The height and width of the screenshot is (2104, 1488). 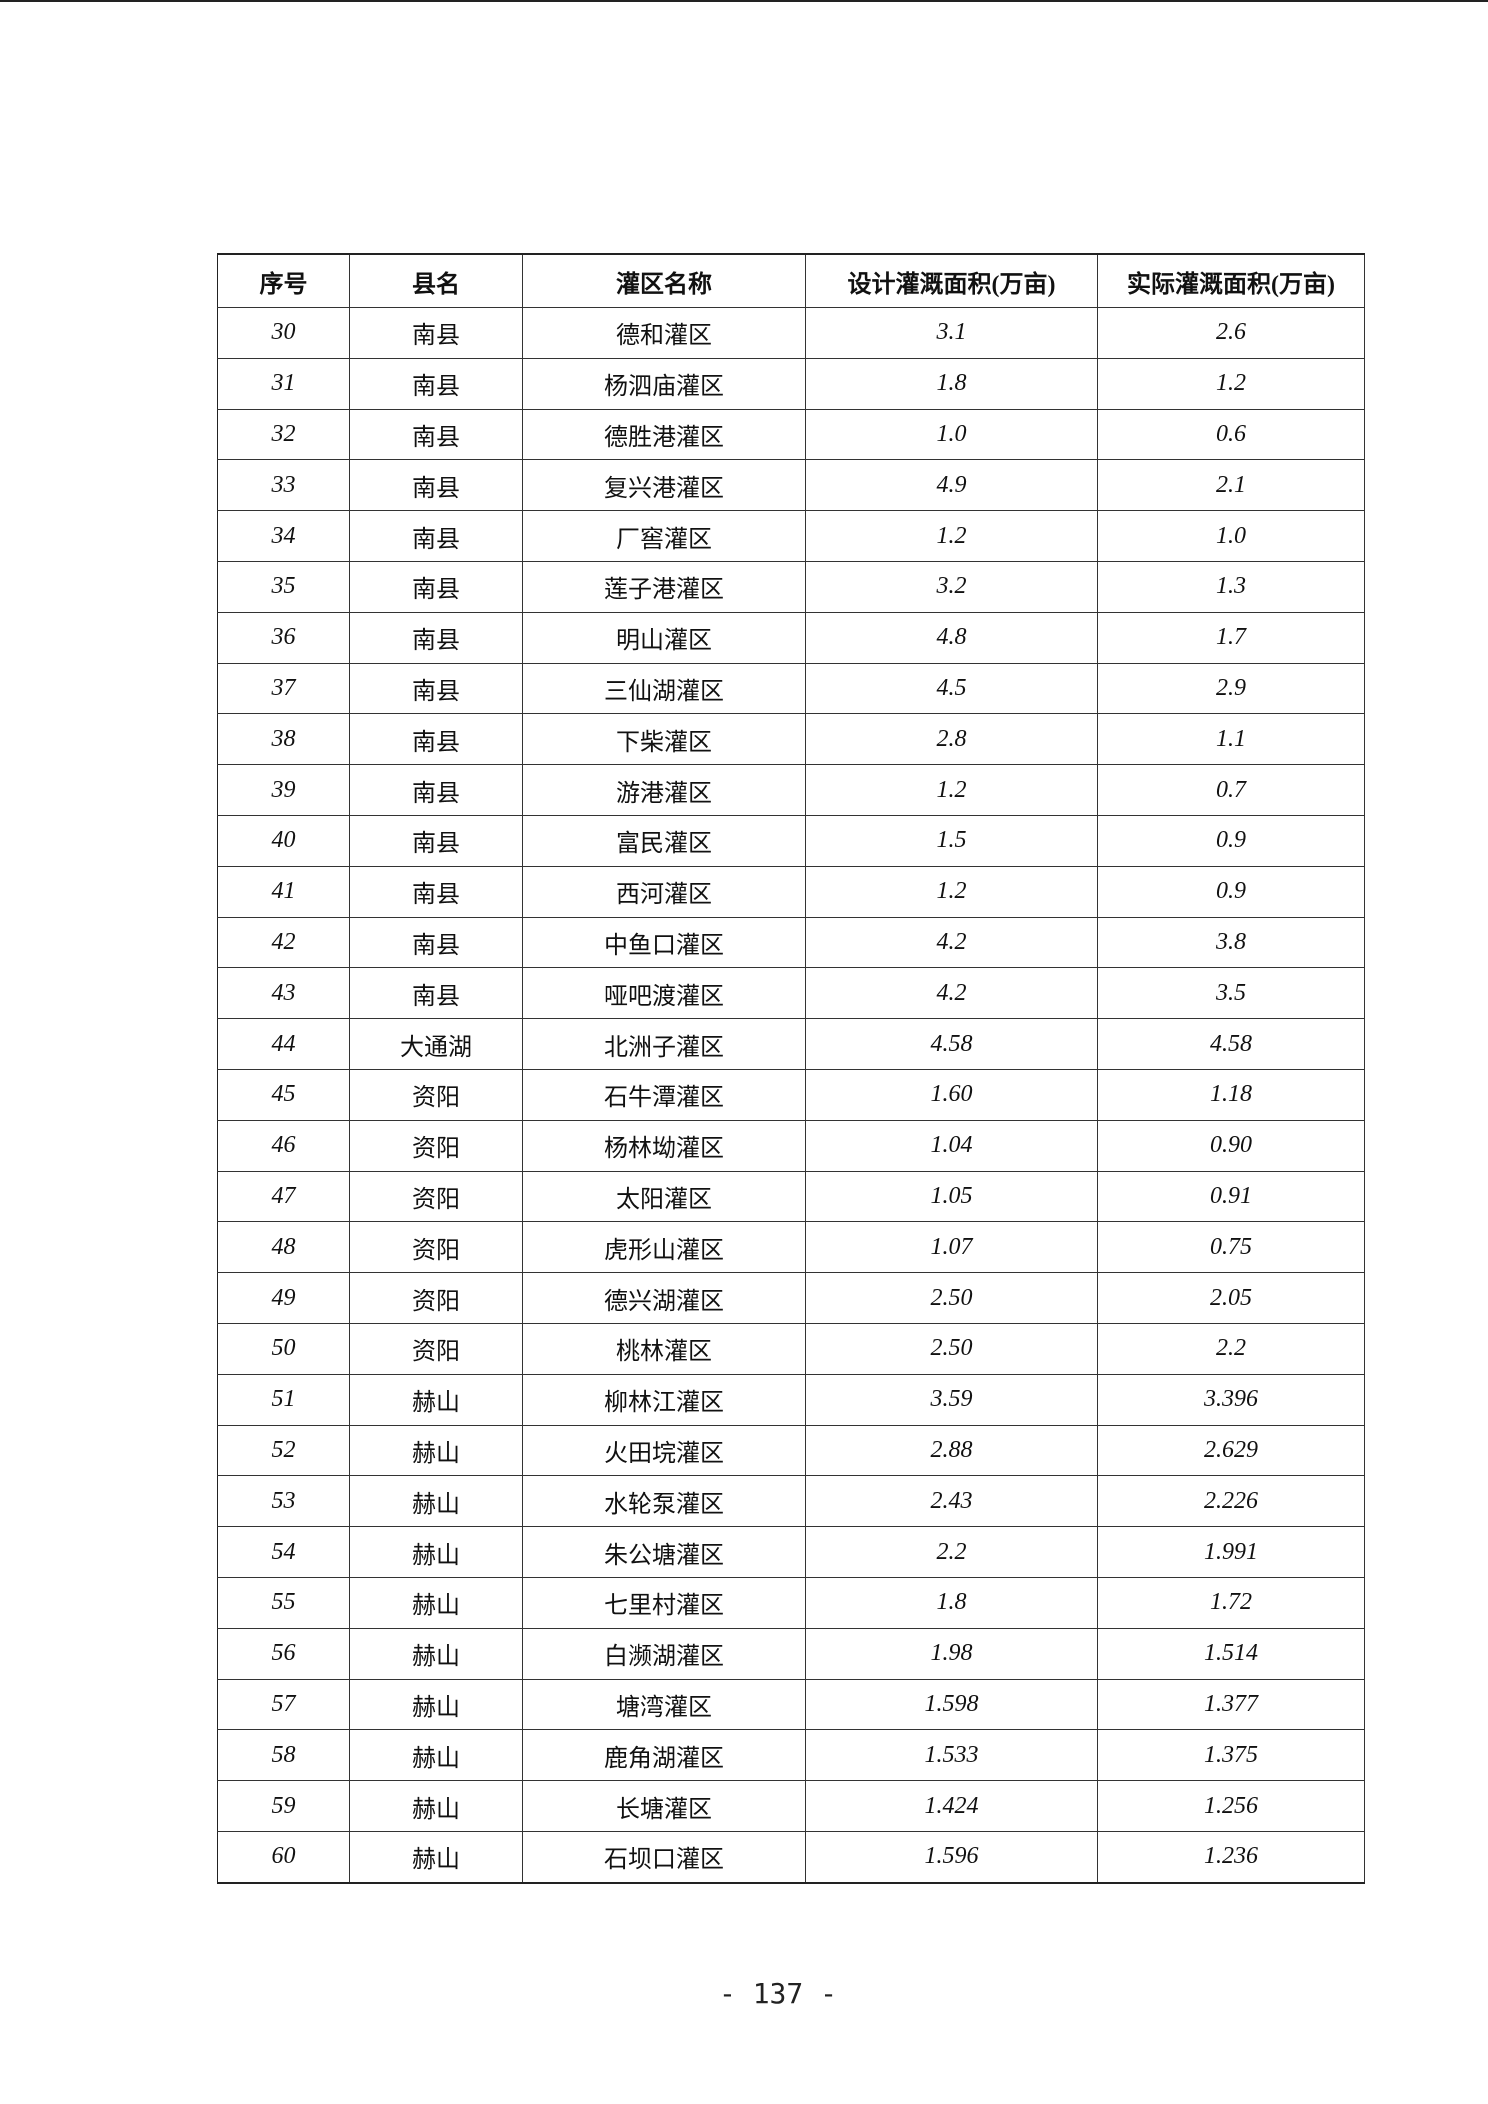 I want to click on table-row: 30 南县 德和灌区 3.1 2.6, so click(x=791, y=333).